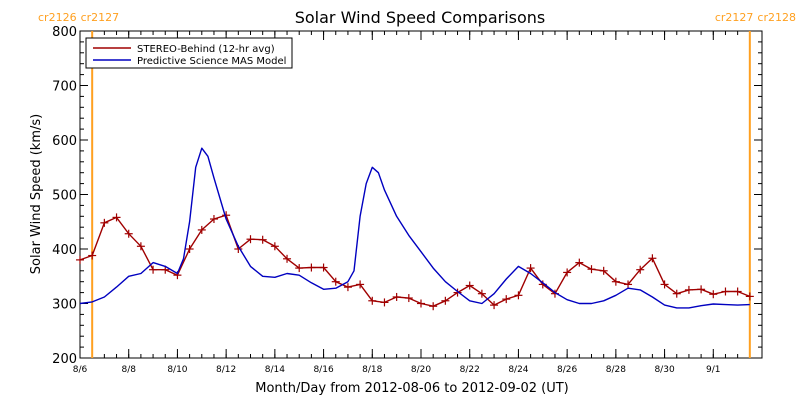  What do you see at coordinates (80, 370) in the screenshot?
I see `x-tick-label: 8/6` at bounding box center [80, 370].